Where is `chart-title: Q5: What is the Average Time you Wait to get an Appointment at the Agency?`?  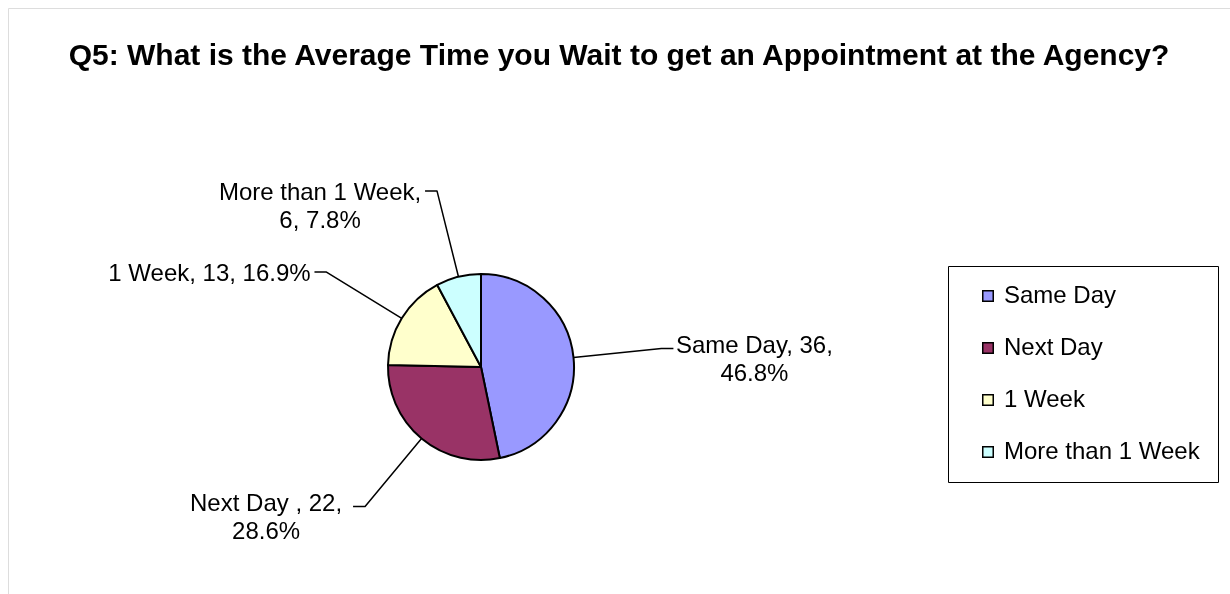
chart-title: Q5: What is the Average Time you Wait to get an Appointment at the Agency? is located at coordinates (619, 54).